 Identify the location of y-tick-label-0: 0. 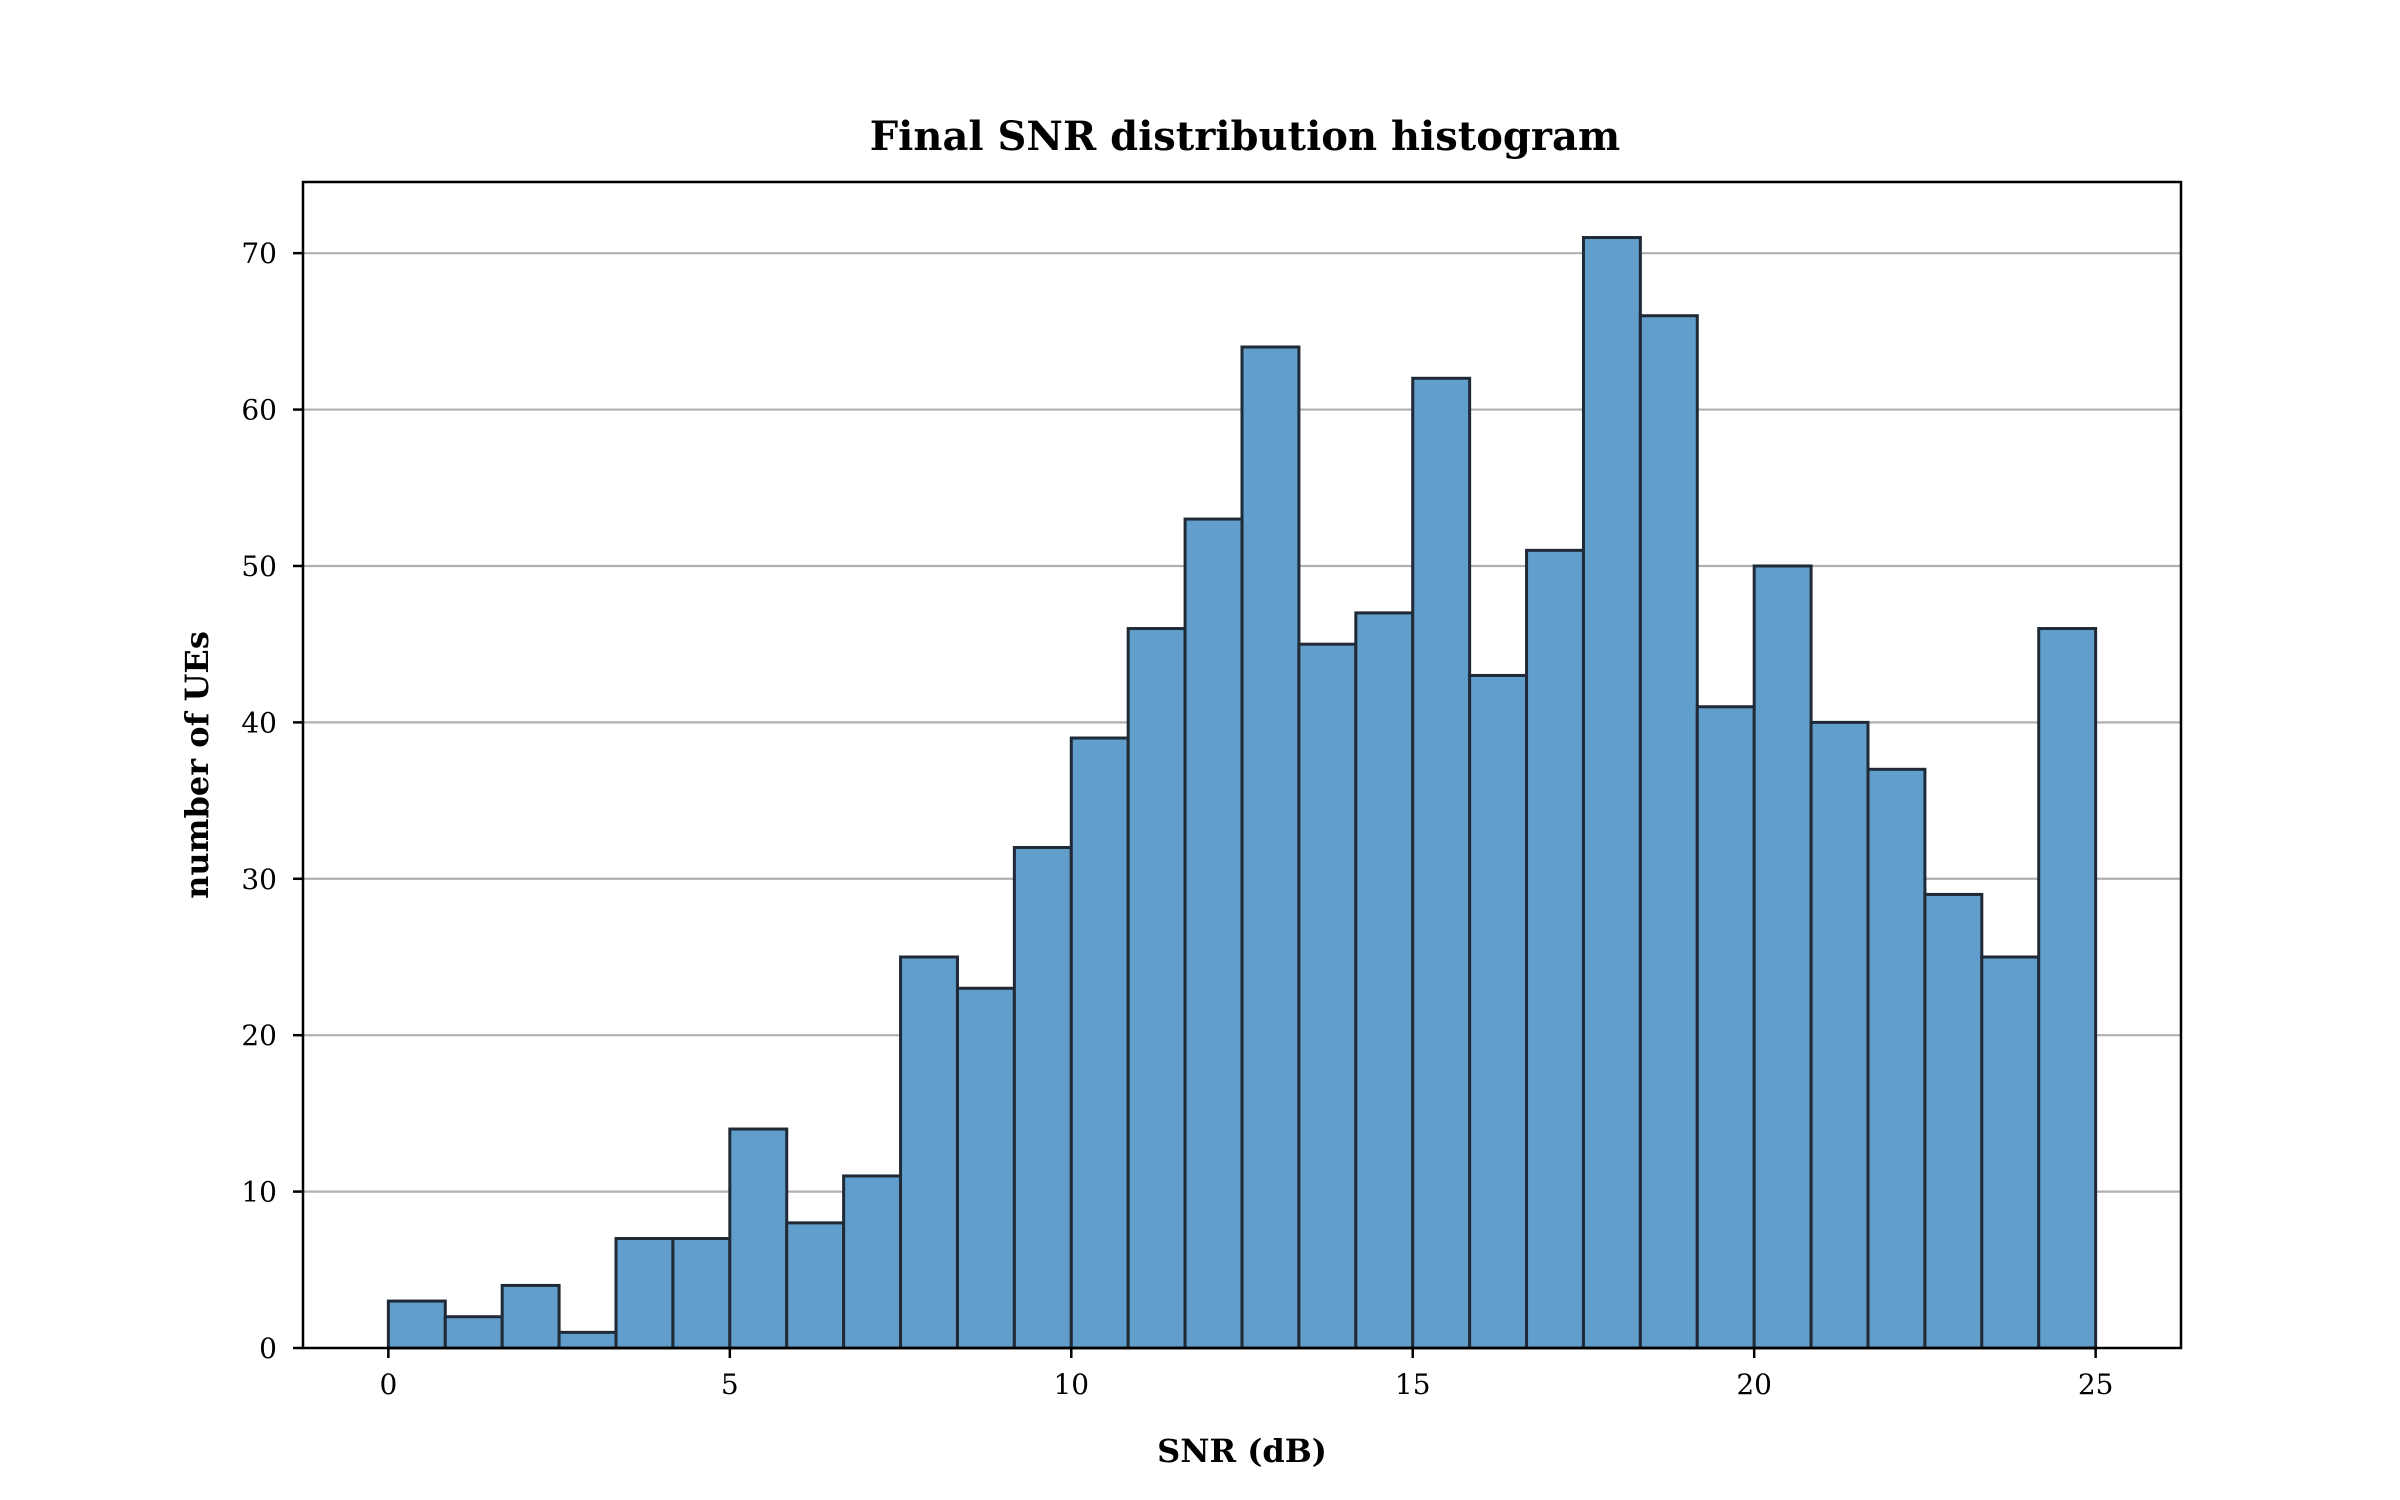
(268, 1348).